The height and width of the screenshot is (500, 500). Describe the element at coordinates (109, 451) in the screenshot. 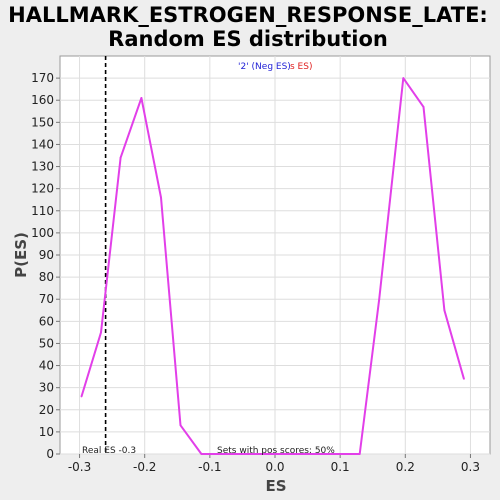

I see `real-es-label: Real ES -0.3` at that location.